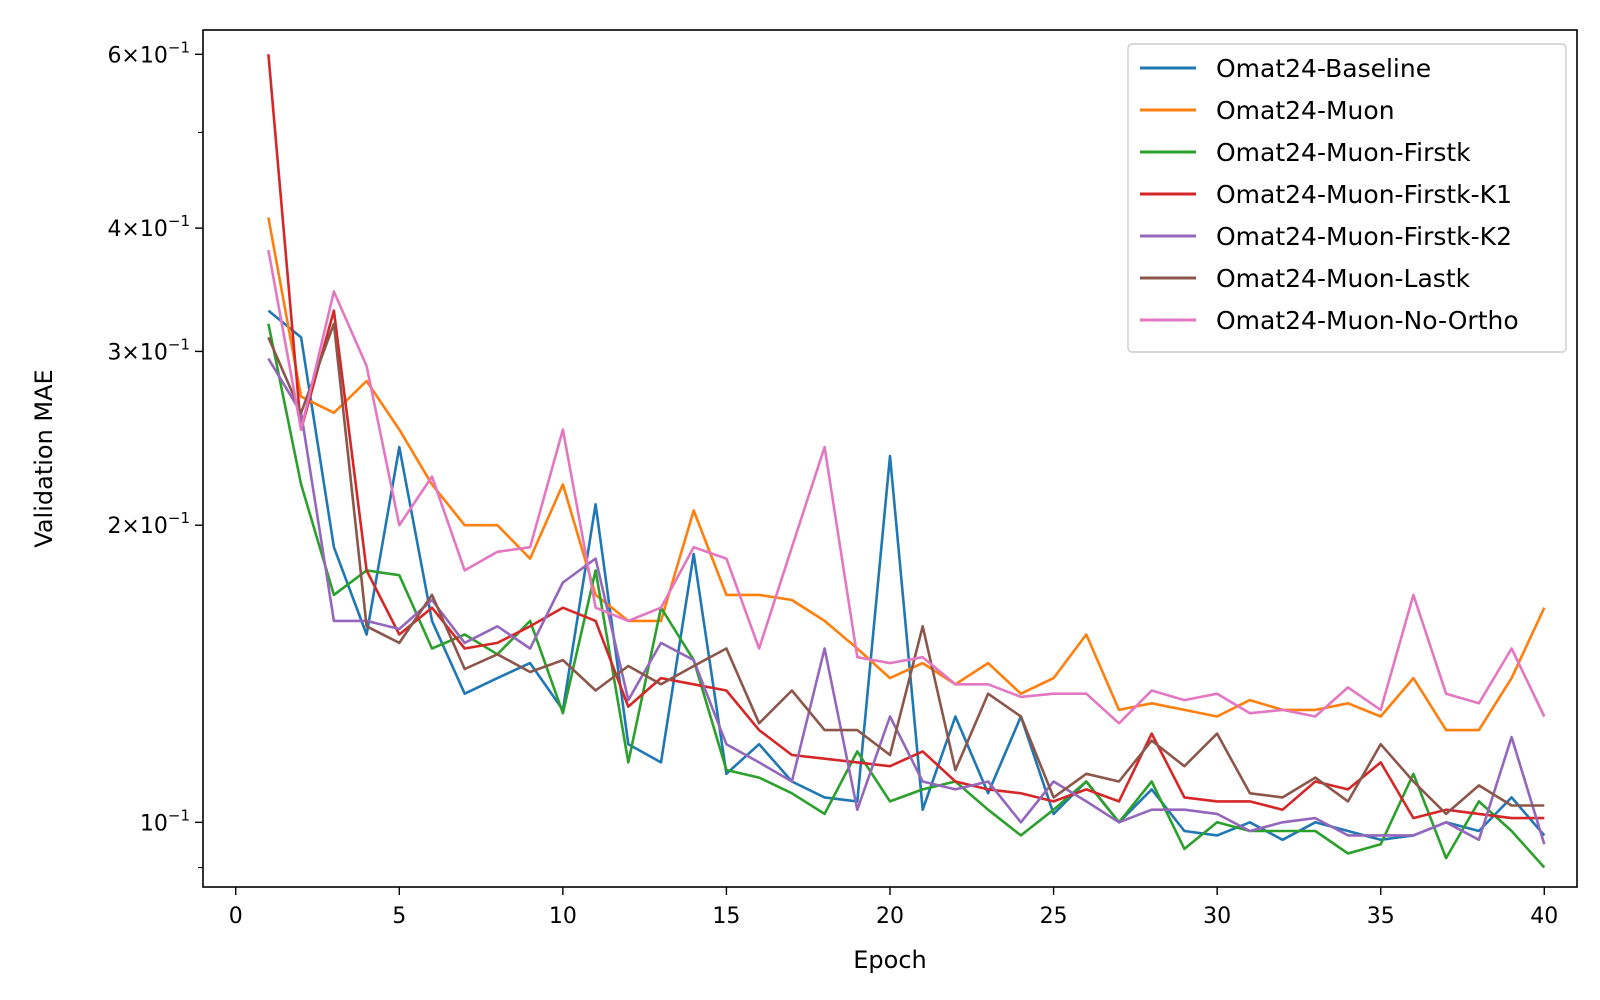  Describe the element at coordinates (1343, 152) in the screenshot. I see `legend-label-3: Omat24-Muon-Firstk` at that location.